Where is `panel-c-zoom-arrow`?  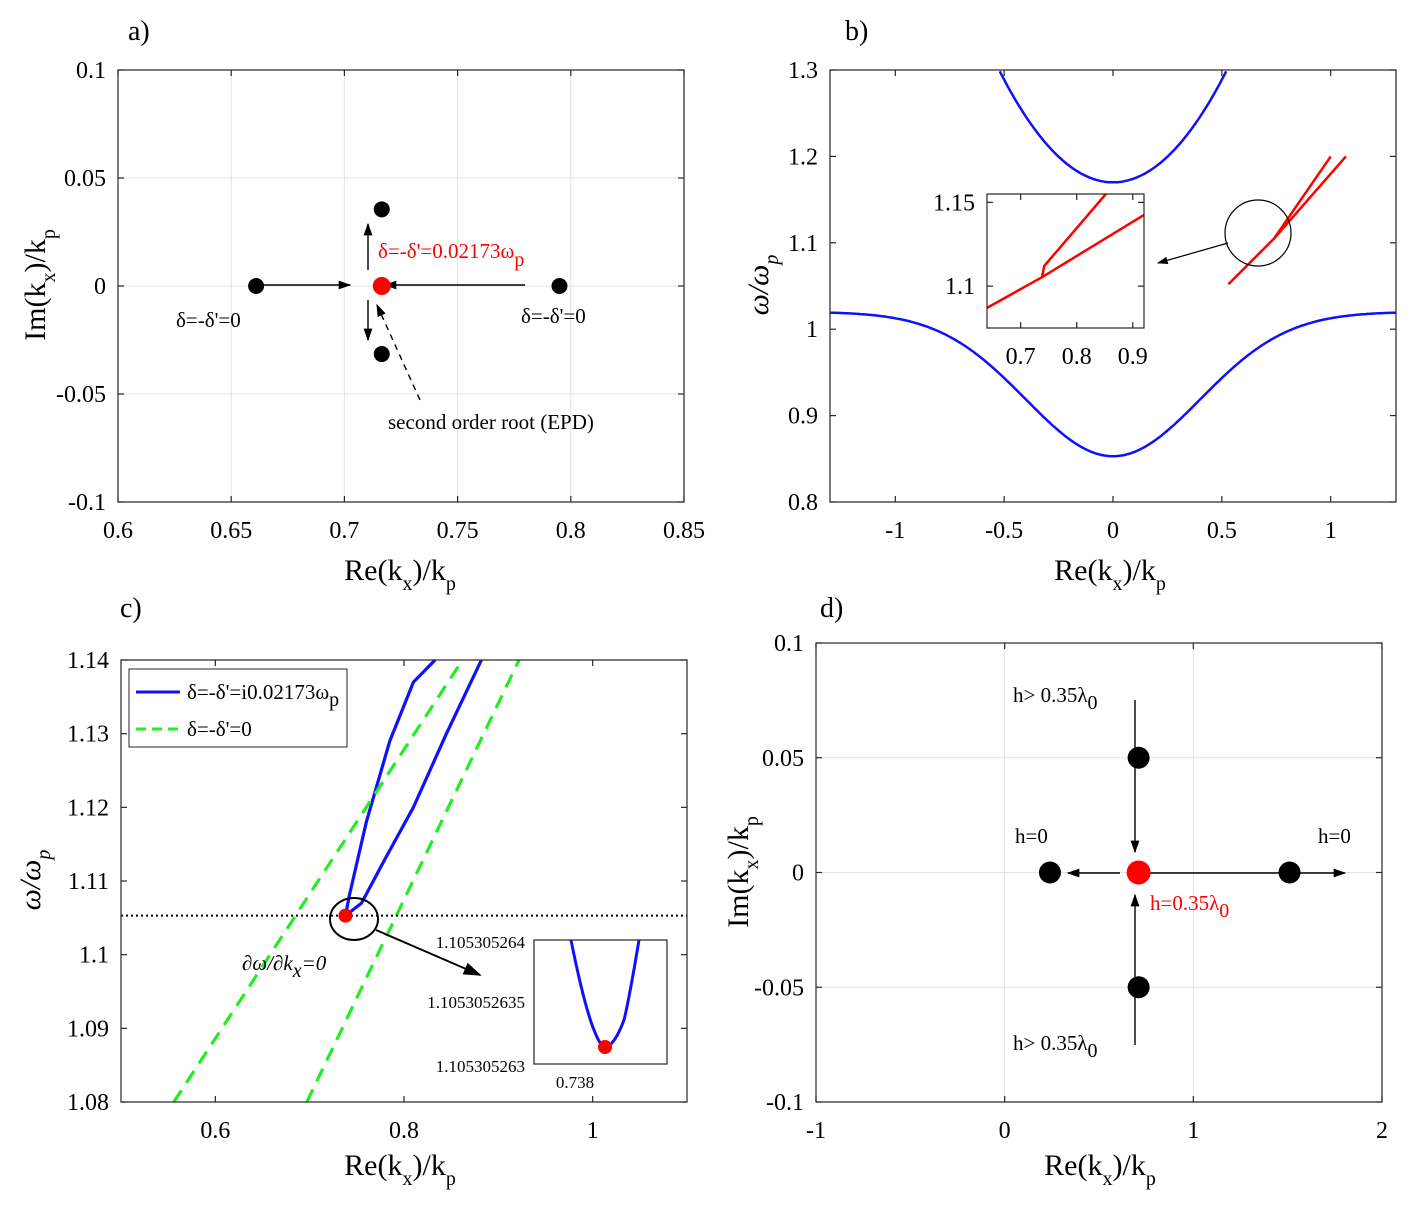
panel-c-zoom-arrow is located at coordinates (428, 952).